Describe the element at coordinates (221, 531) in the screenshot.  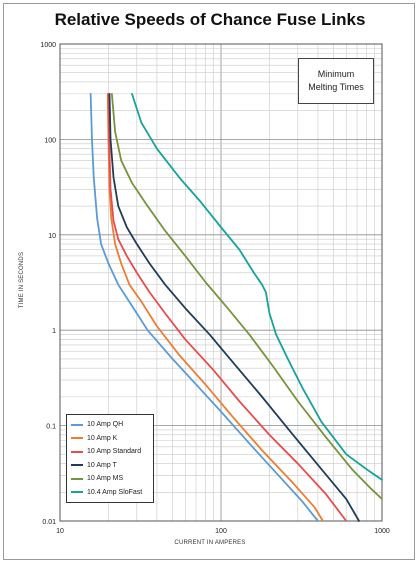
I see `x-tick-label: 100` at that location.